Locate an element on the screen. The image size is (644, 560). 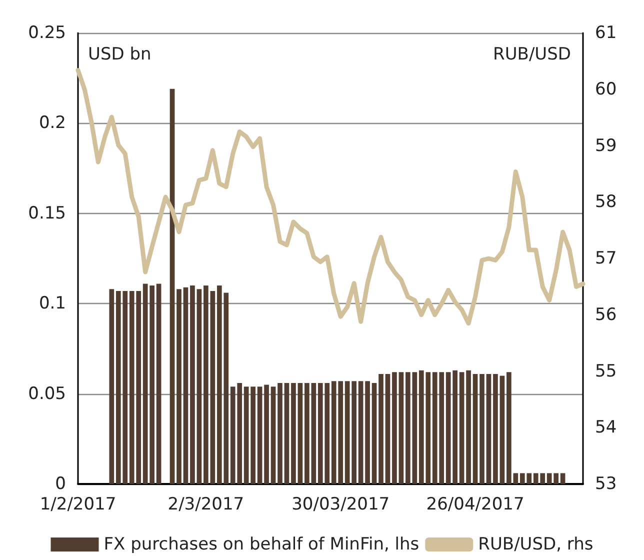
y-tick-label: 0.2 is located at coordinates (52, 123).